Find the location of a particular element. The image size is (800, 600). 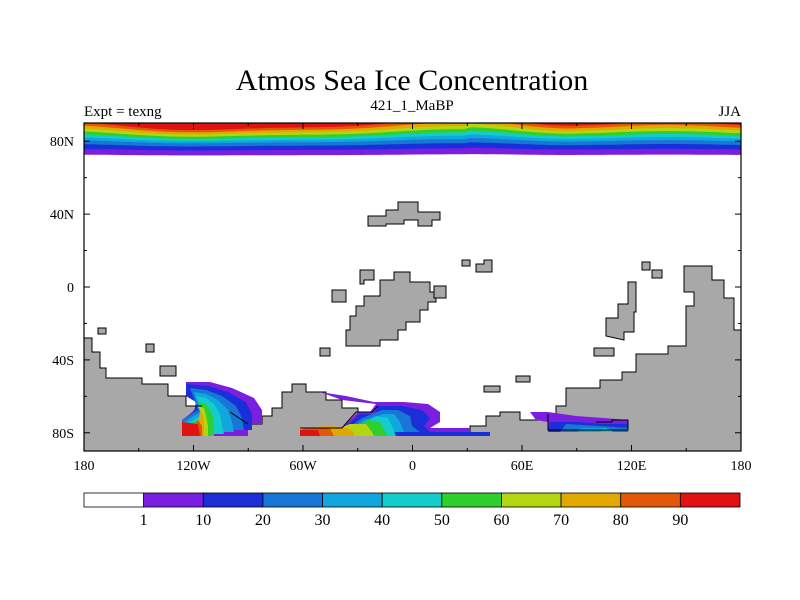

colorbar-label: 40 is located at coordinates (382, 520).